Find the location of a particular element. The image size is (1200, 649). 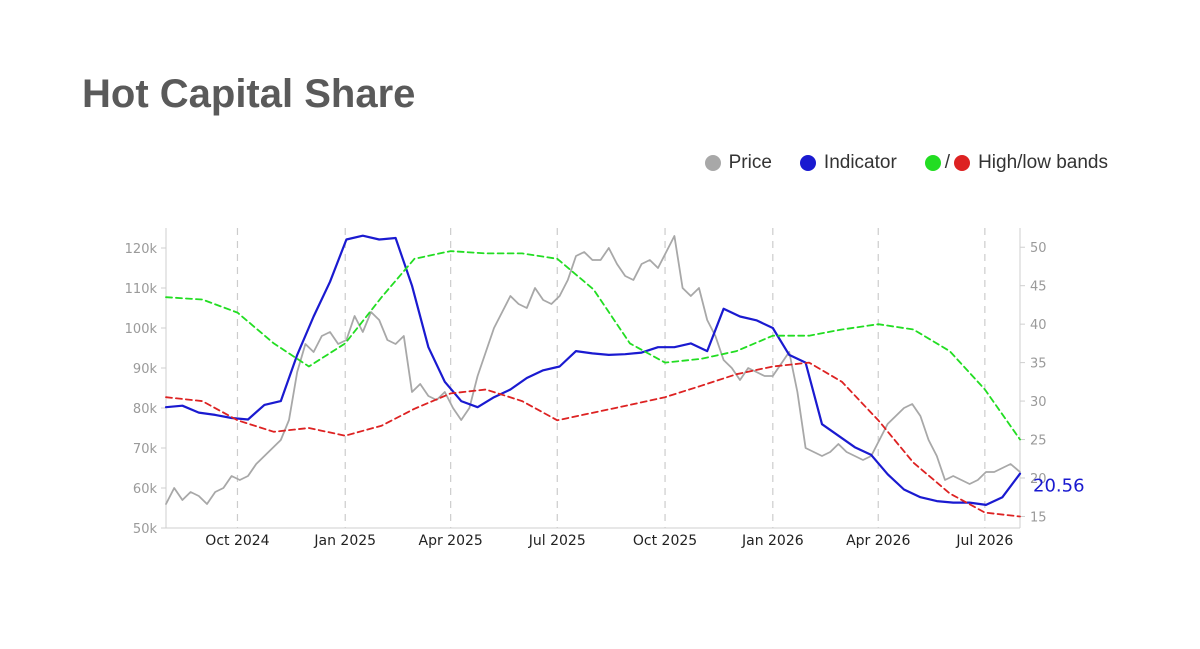

right-y-tick-label: 40 is located at coordinates (1038, 325).